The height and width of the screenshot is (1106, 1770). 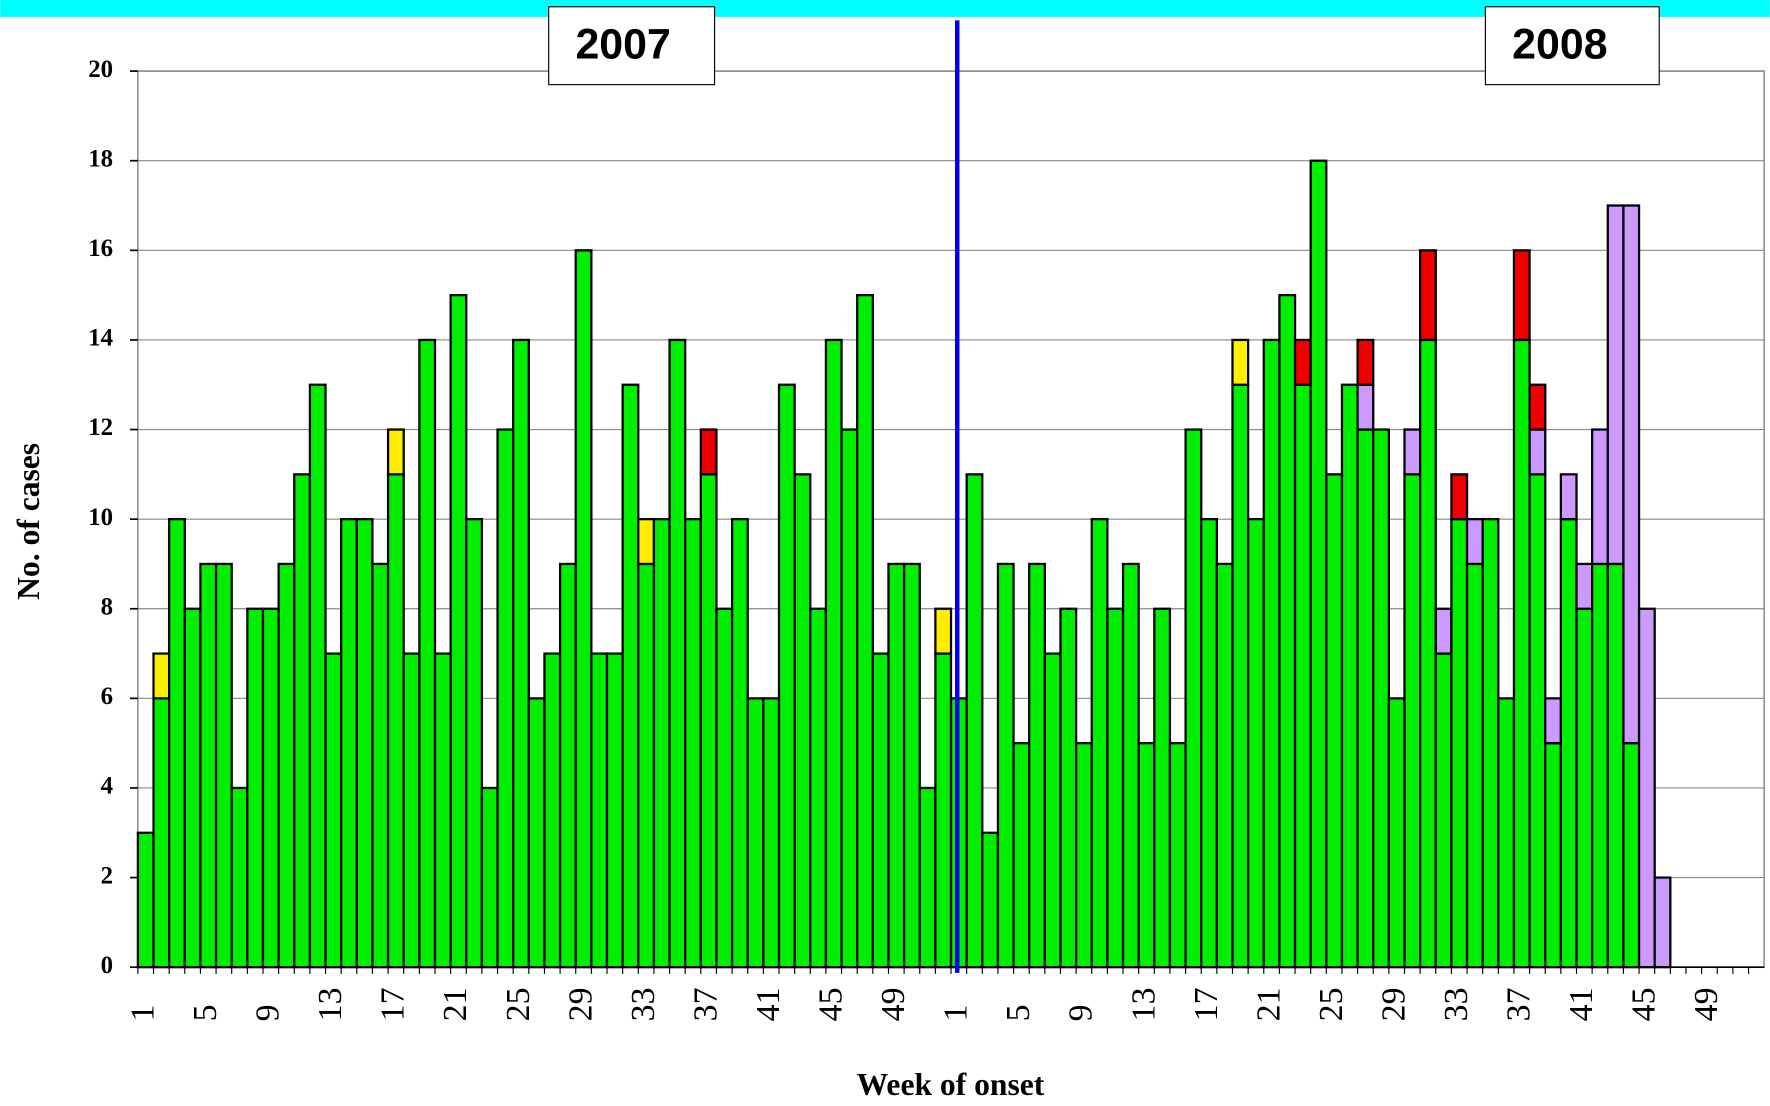 I want to click on x-tick-label: 49, so click(x=893, y=1005).